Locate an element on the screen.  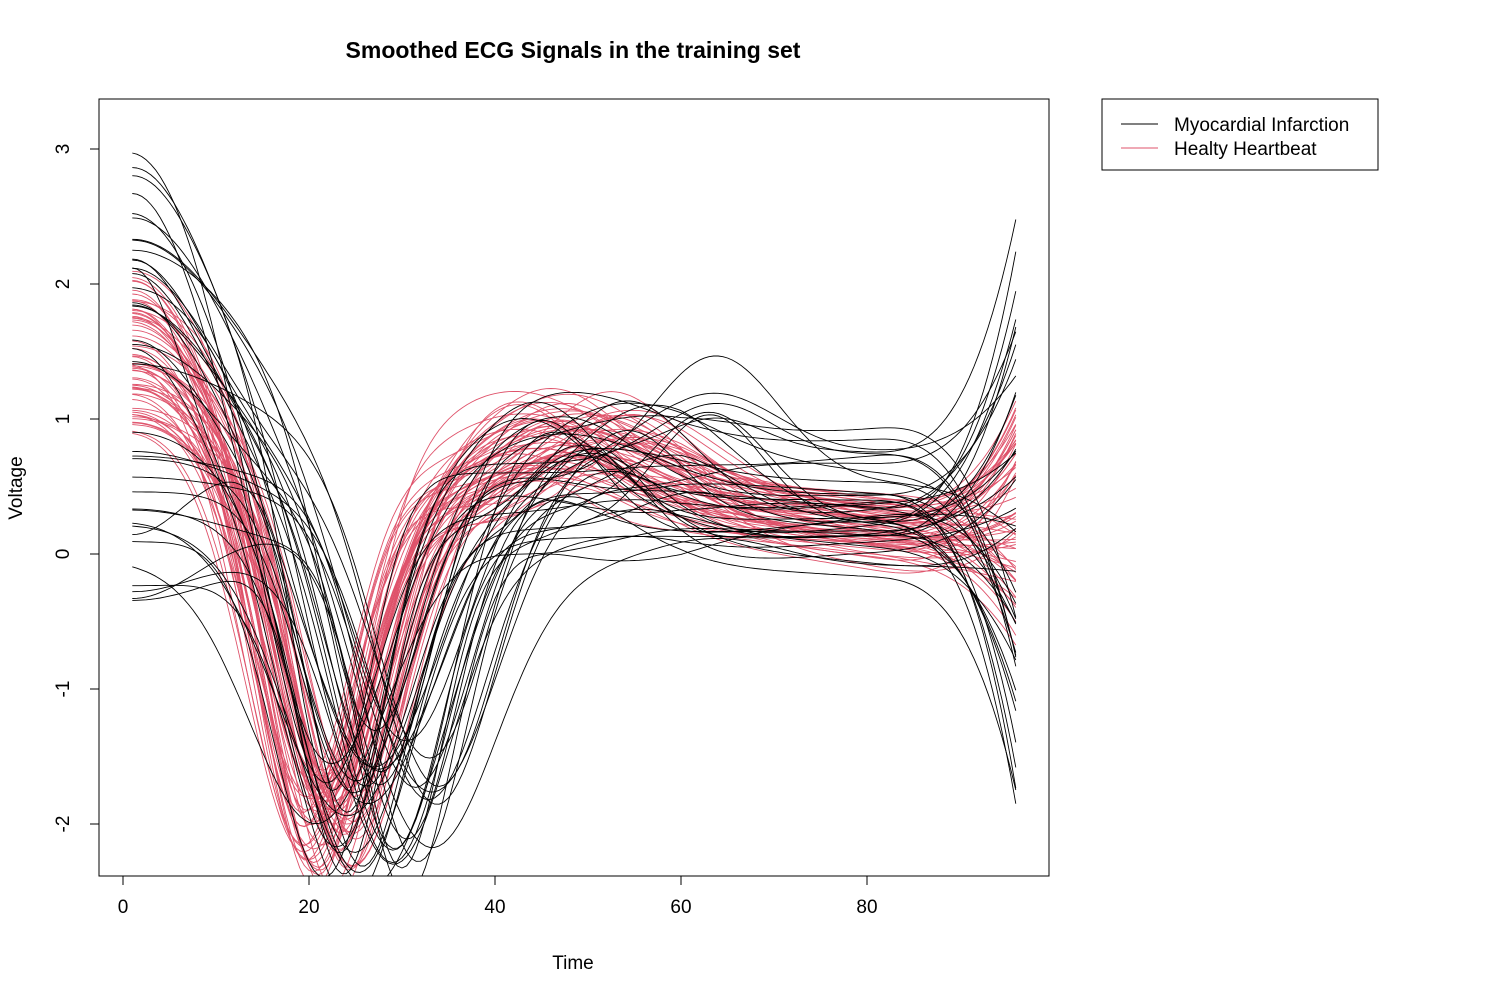
y-tick-label: 2 is located at coordinates (63, 284).